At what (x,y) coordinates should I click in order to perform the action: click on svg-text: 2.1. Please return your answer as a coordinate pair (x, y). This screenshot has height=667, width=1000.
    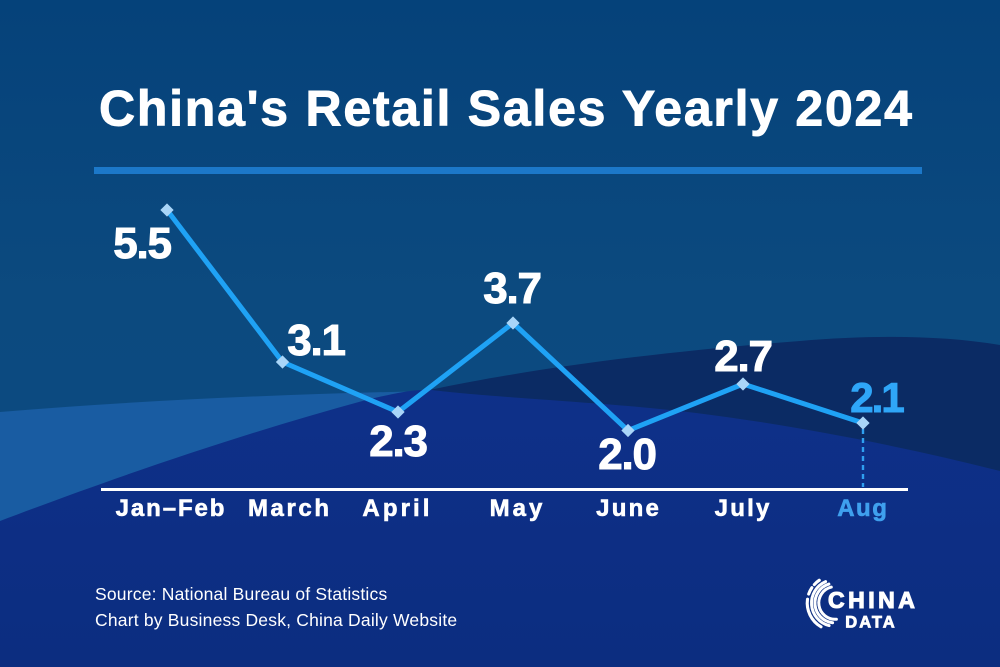
    Looking at the image, I should click on (877, 397).